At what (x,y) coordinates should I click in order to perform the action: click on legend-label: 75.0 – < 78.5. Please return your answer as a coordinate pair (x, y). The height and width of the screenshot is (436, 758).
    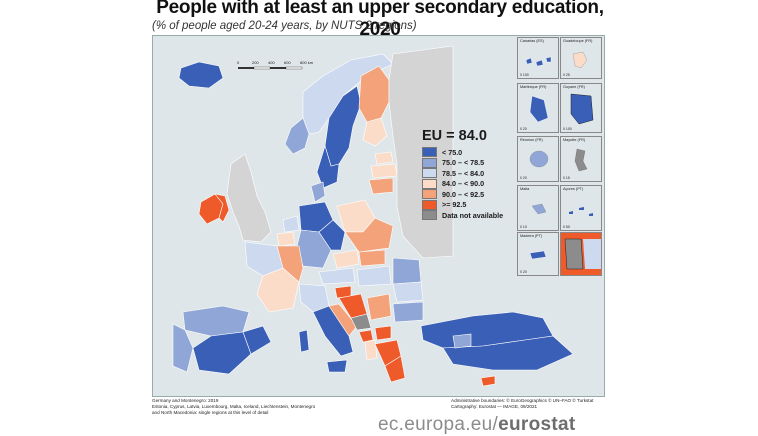
    Looking at the image, I should click on (463, 163).